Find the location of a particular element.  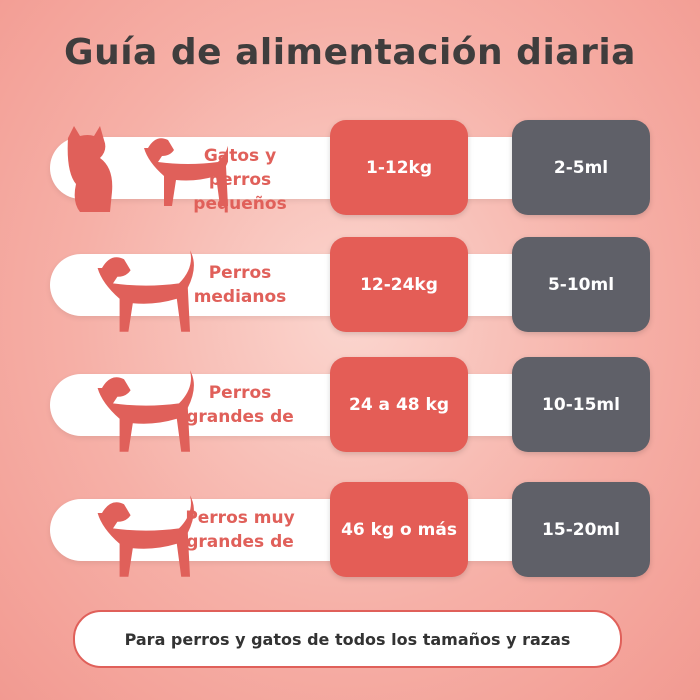

weight-box: 12-24kg is located at coordinates (399, 284).